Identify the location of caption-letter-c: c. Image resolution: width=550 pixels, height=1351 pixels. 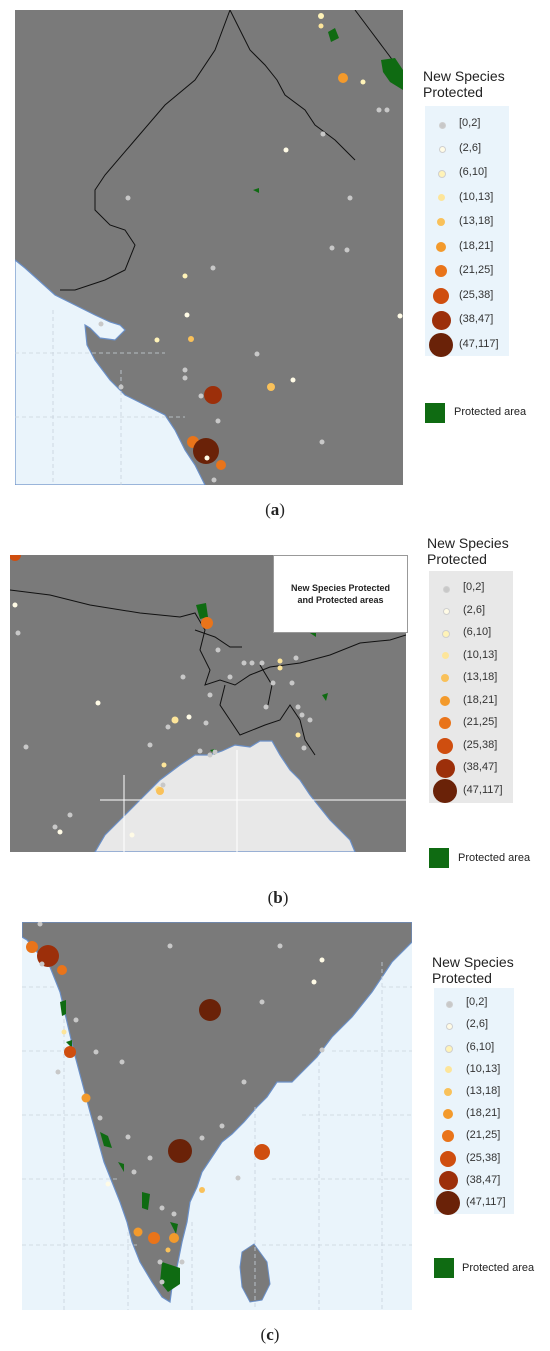
(270, 1334).